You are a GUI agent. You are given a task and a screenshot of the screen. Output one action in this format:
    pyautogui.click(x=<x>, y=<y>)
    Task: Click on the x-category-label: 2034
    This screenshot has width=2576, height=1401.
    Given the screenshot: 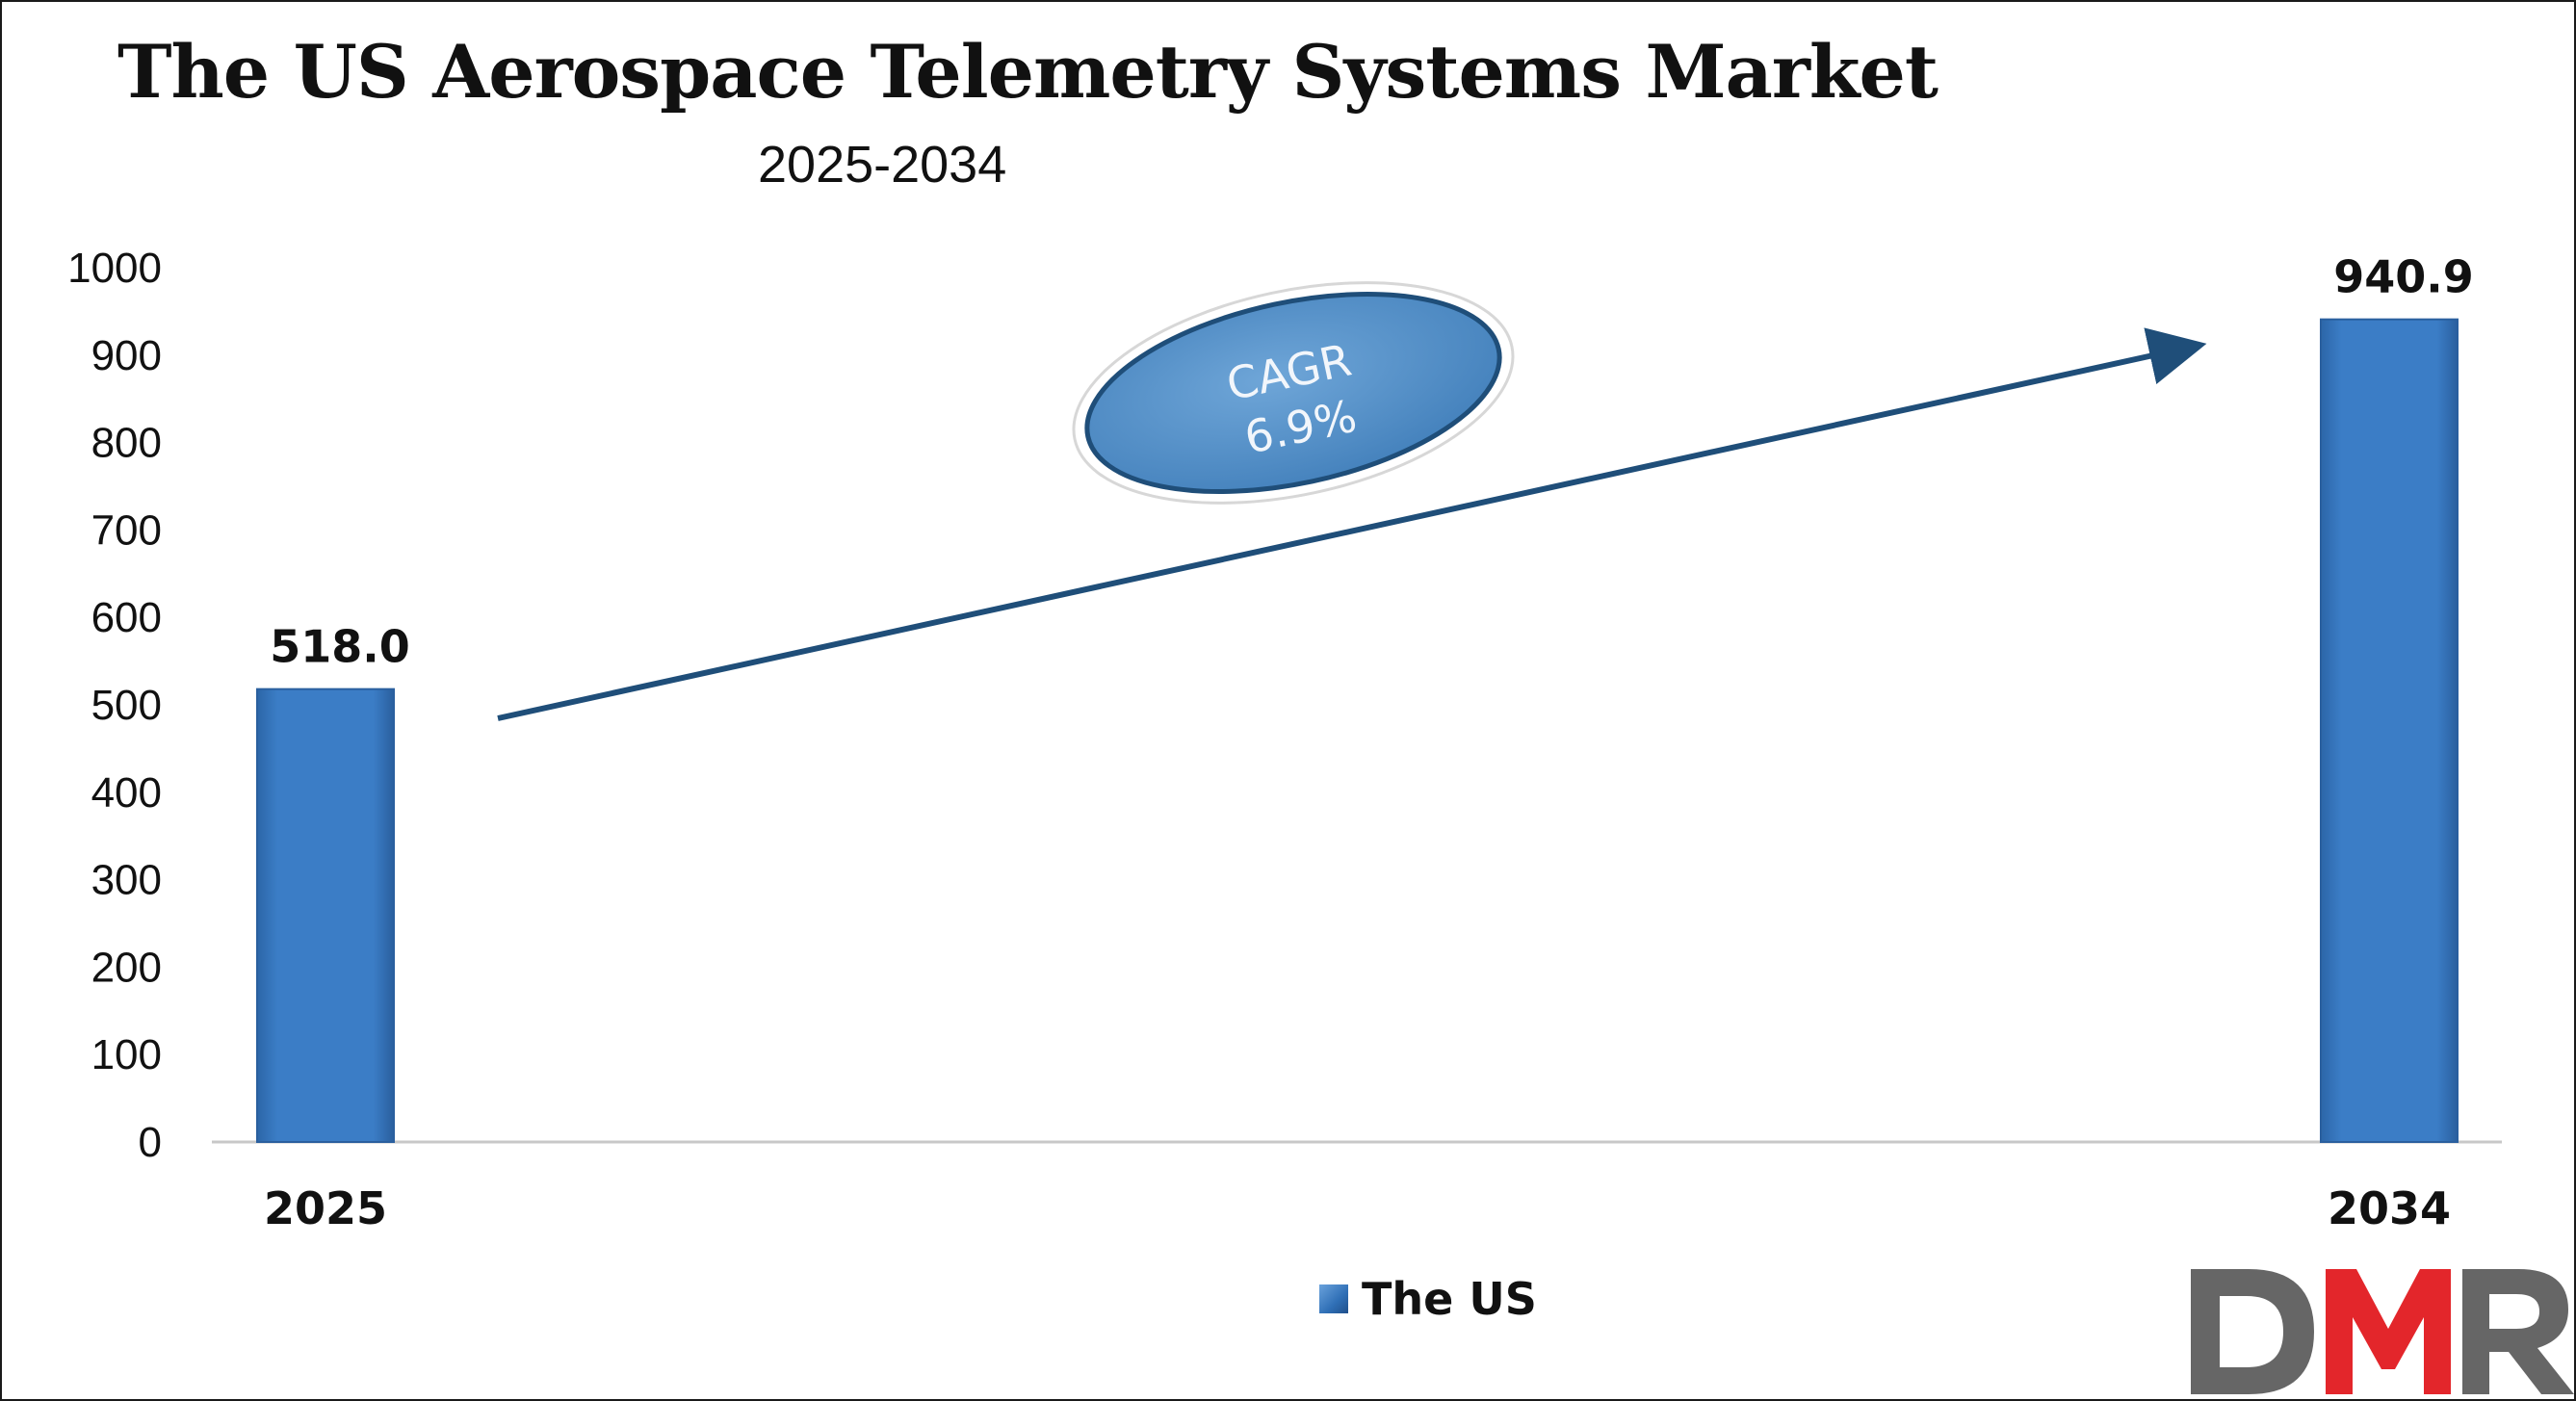 What is the action you would take?
    pyautogui.click(x=2389, y=1208)
    